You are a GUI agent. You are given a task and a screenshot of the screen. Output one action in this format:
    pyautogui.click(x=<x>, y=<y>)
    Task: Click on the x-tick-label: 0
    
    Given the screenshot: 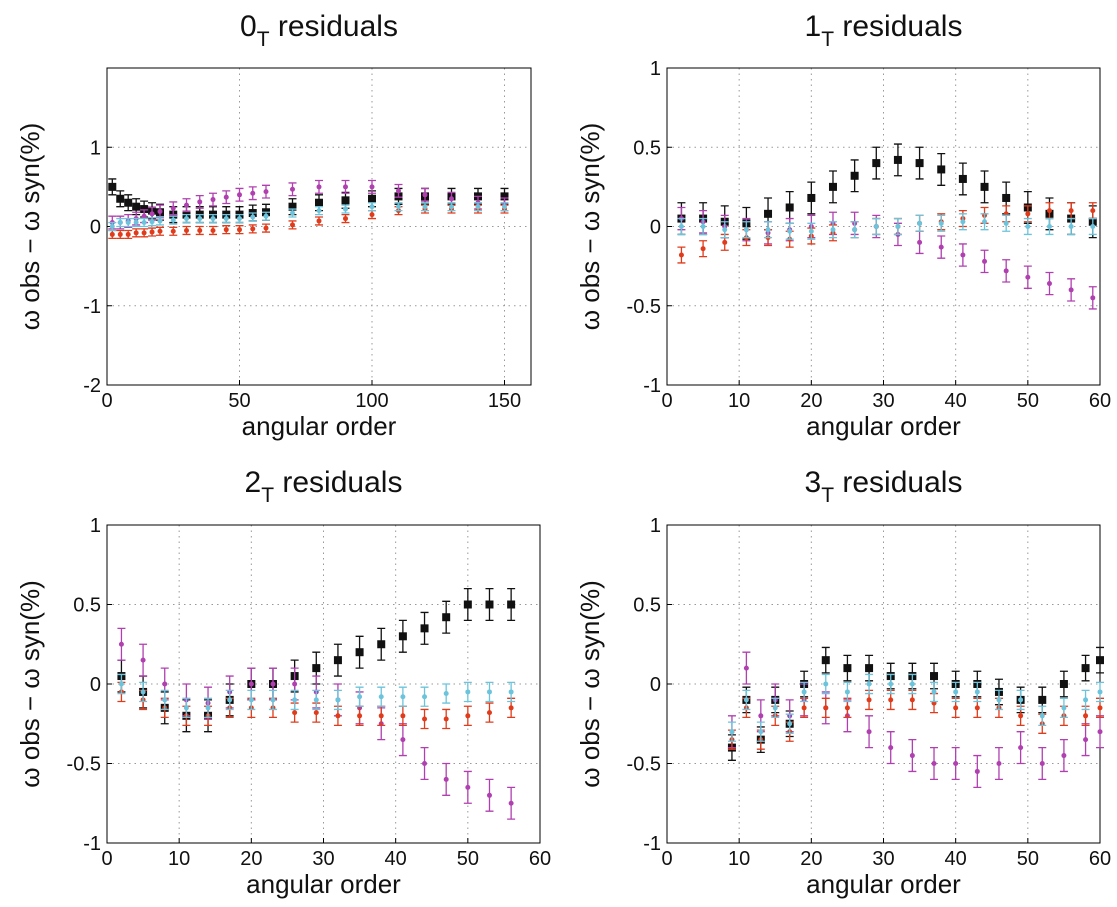 What is the action you would take?
    pyautogui.click(x=666, y=859)
    